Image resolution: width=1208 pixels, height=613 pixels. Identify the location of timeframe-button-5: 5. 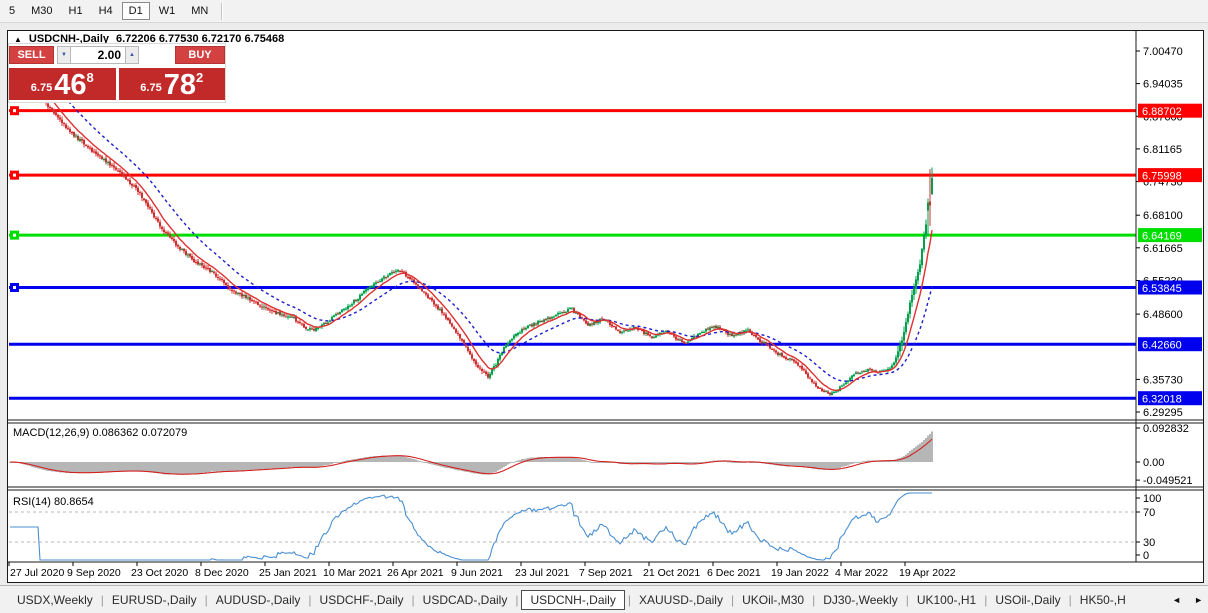
(12, 11).